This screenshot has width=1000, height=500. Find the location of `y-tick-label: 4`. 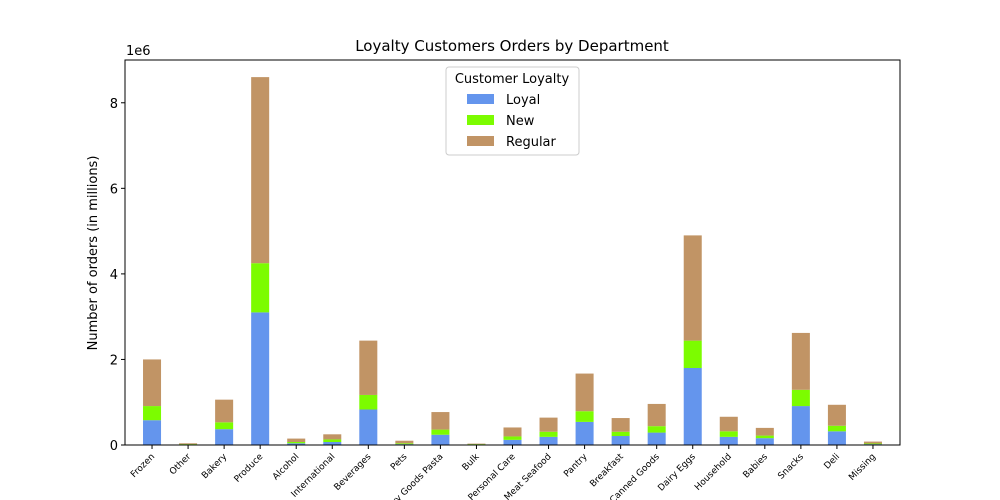

y-tick-label: 4 is located at coordinates (114, 275).